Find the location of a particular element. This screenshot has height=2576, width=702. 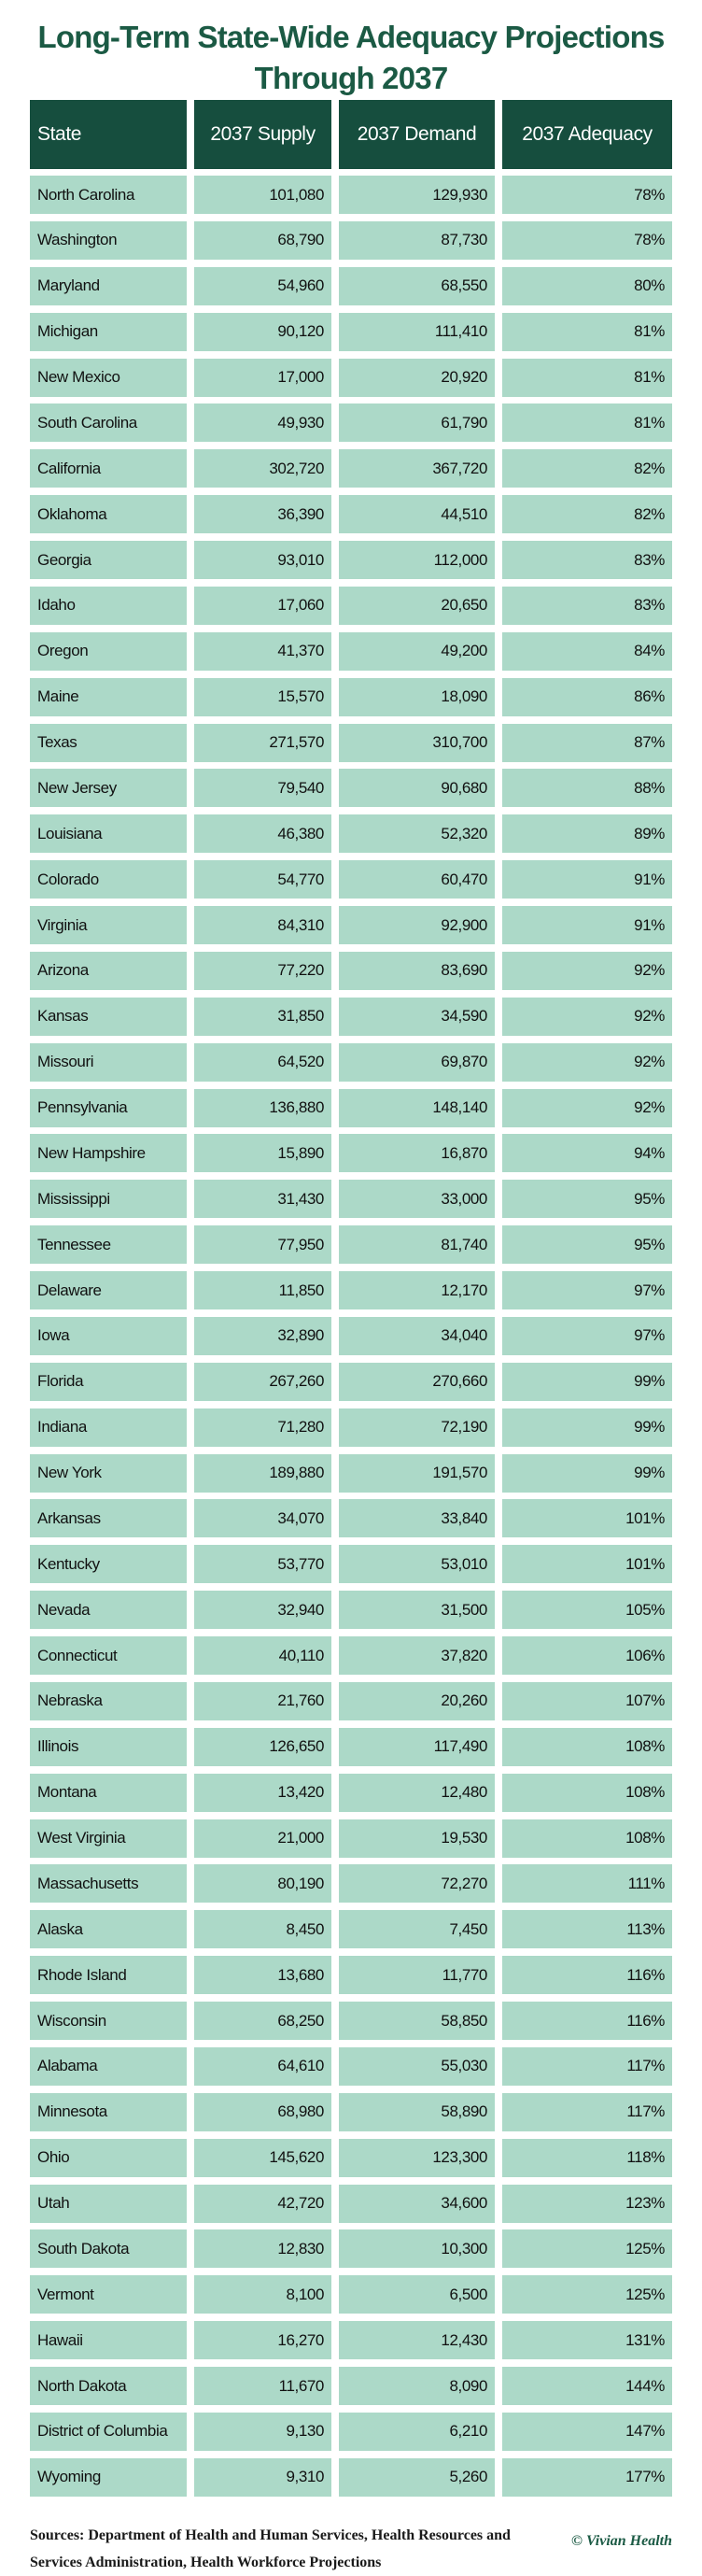

supply-cell: 267,260 is located at coordinates (262, 1381).